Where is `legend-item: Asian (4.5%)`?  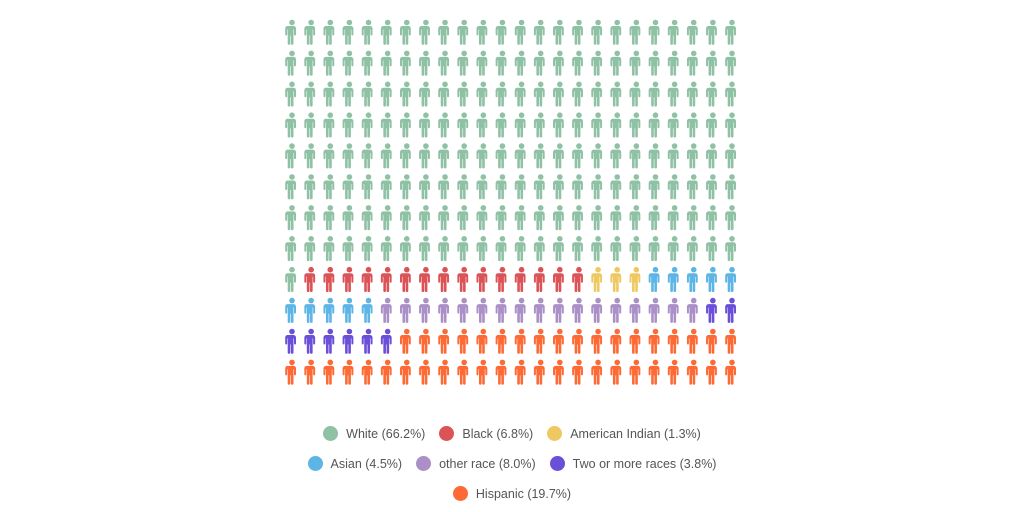 legend-item: Asian (4.5%) is located at coordinates (355, 463).